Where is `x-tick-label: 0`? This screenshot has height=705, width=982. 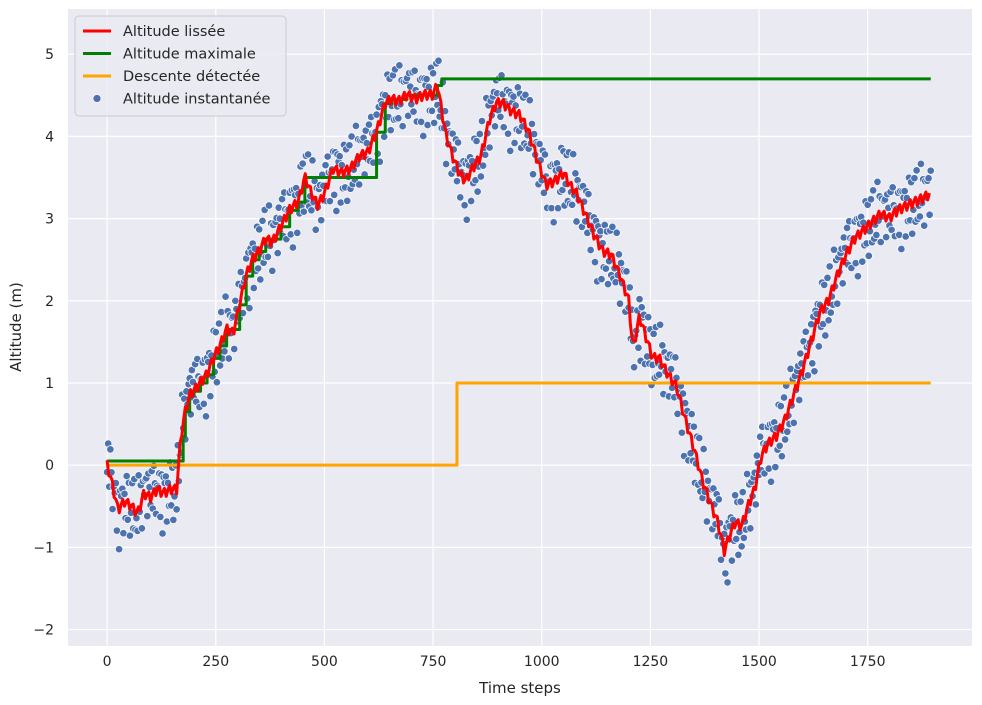
x-tick-label: 0 is located at coordinates (107, 662).